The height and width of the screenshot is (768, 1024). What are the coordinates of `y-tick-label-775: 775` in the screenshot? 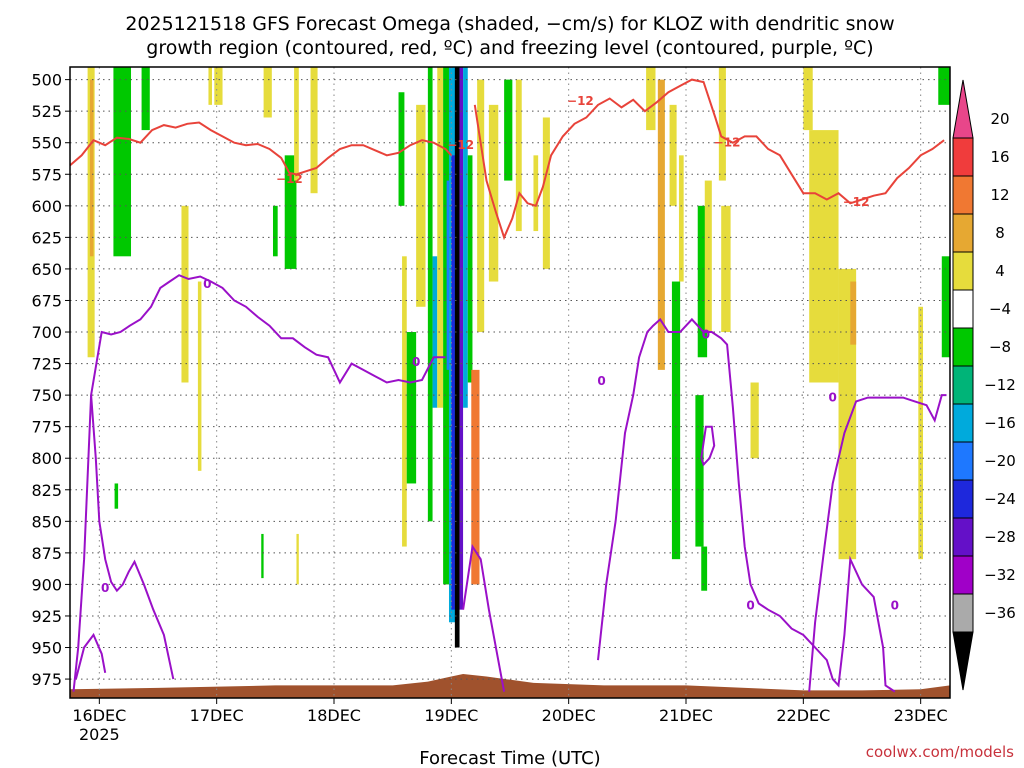 It's located at (46, 427).